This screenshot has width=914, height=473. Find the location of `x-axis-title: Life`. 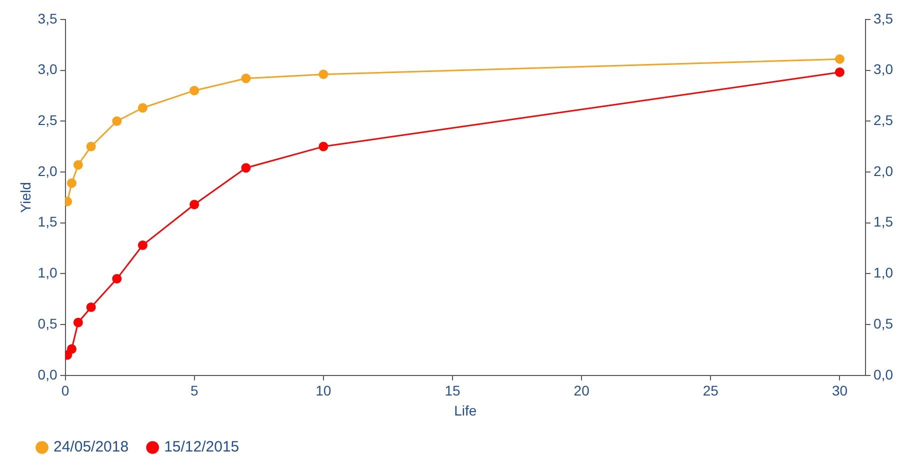

x-axis-title: Life is located at coordinates (465, 410).